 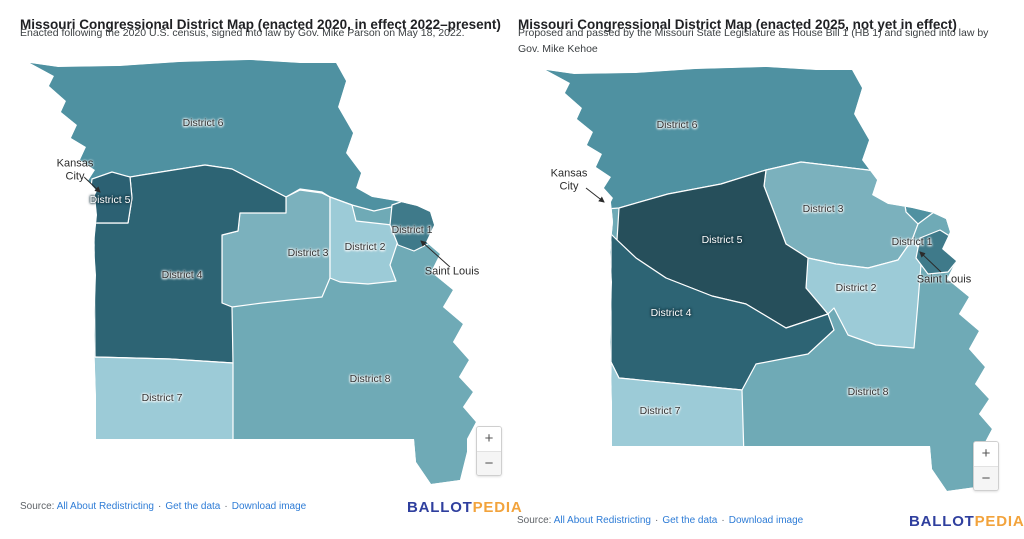 I want to click on zoom-control-2022: + −, so click(x=489, y=451).